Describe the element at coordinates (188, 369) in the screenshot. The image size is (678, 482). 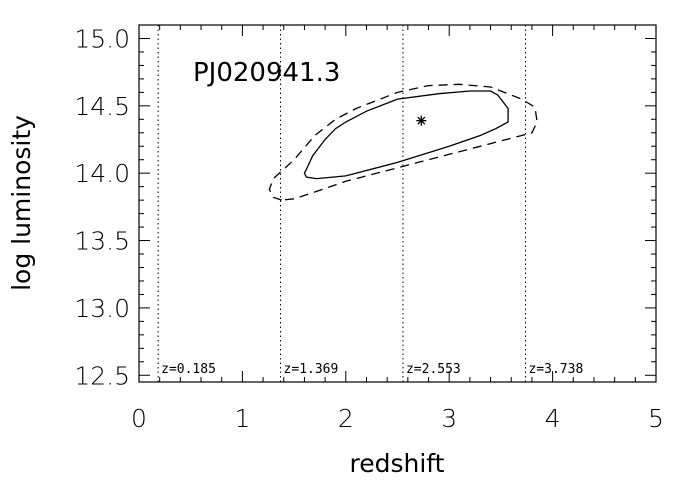
I see `redshift-line-label: z=0.185` at that location.